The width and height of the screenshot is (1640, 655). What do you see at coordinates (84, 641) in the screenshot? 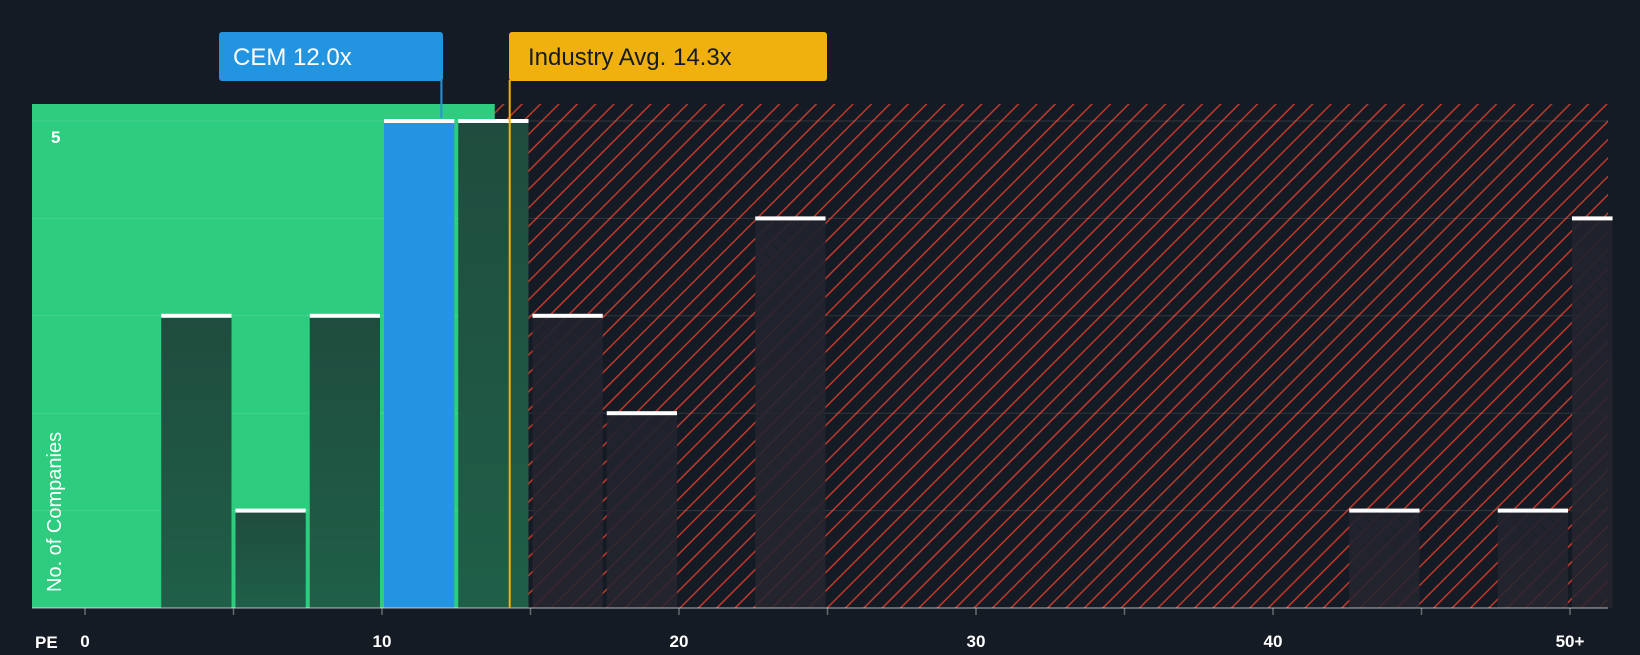
I see `x-tick-label: 0` at bounding box center [84, 641].